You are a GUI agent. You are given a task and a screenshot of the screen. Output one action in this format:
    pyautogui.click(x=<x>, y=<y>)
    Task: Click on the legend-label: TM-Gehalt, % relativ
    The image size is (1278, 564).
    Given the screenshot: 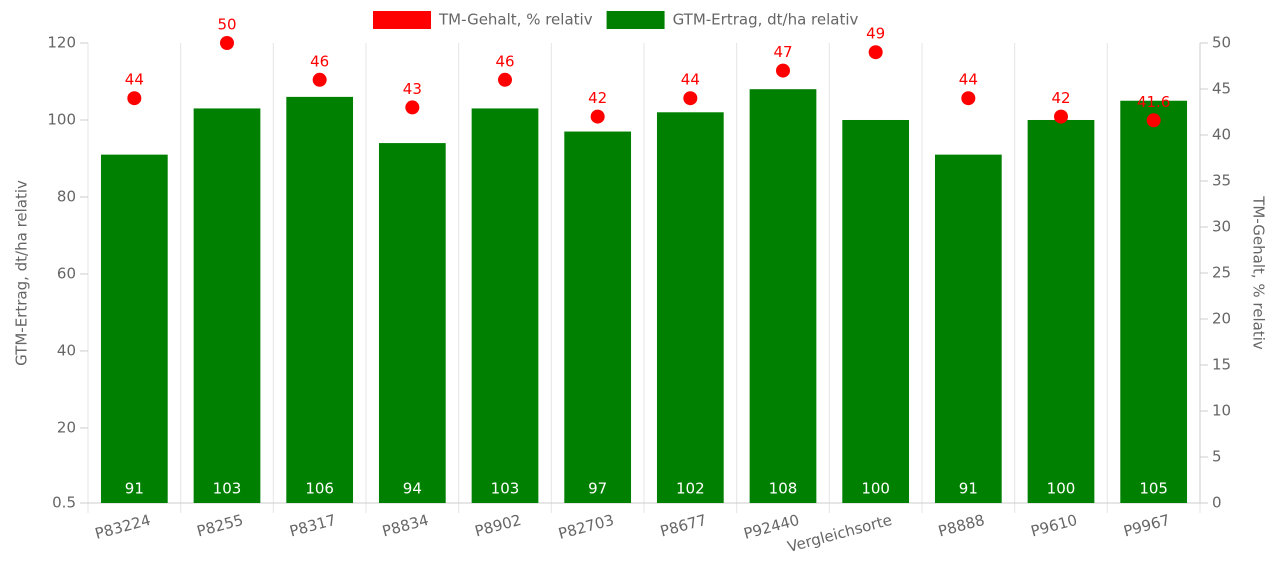 What is the action you would take?
    pyautogui.click(x=515, y=20)
    